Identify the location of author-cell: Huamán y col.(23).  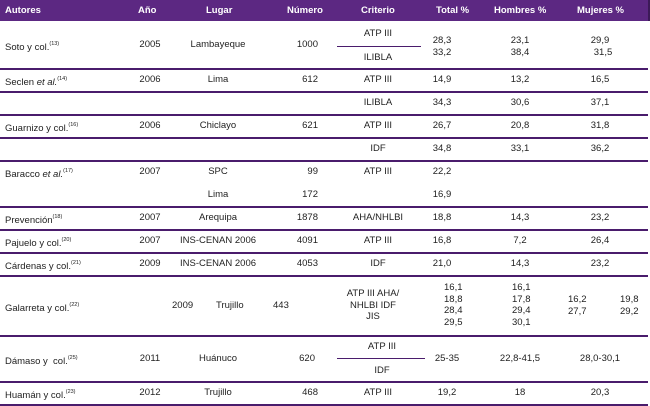
(40, 394).